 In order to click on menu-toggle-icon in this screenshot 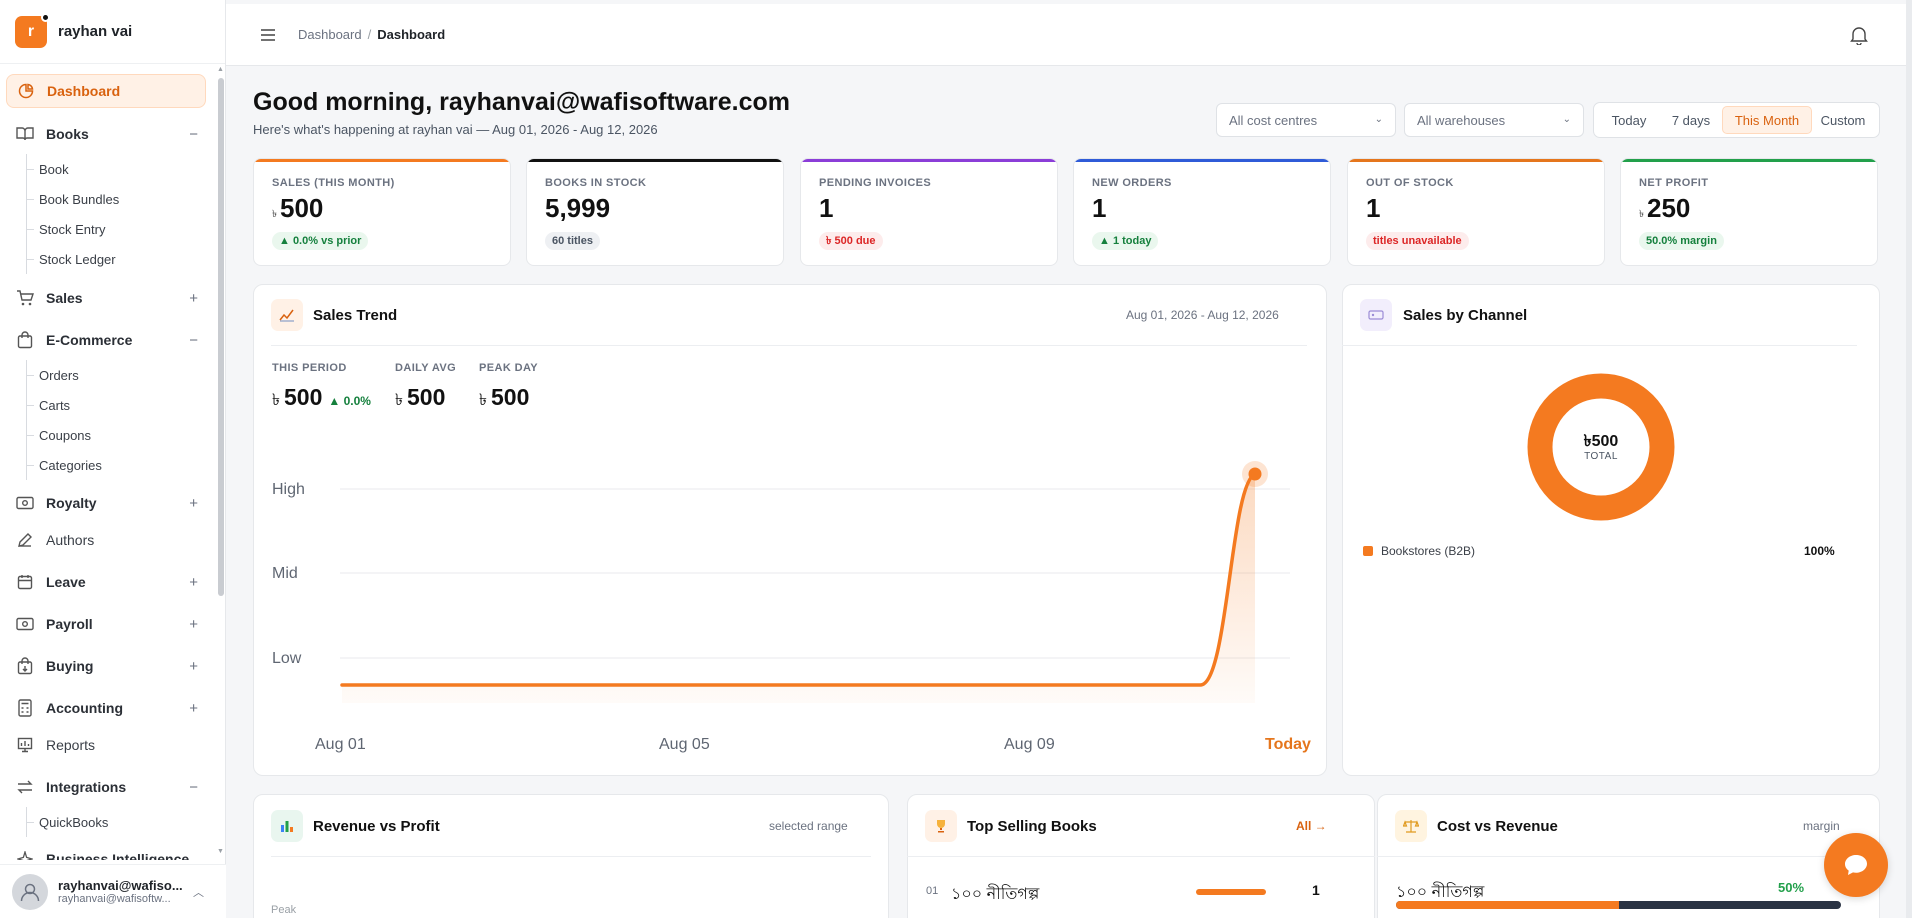, I will do `click(268, 35)`.